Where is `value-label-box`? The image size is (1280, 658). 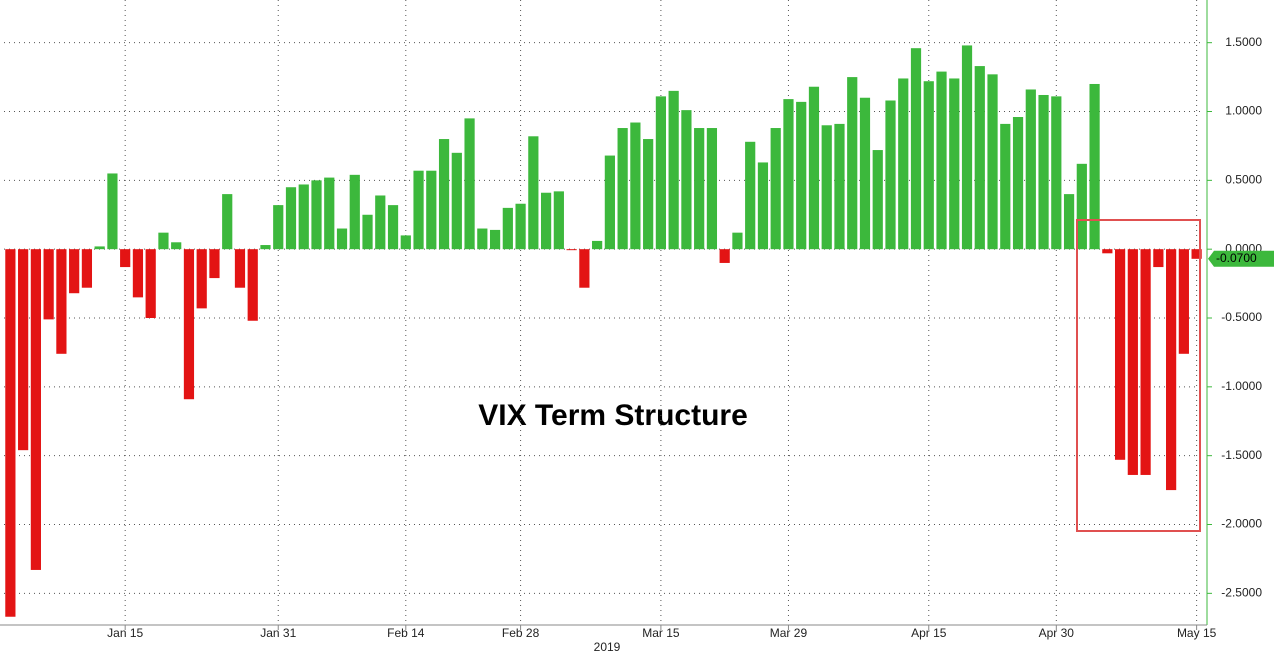 value-label-box is located at coordinates (1241, 258).